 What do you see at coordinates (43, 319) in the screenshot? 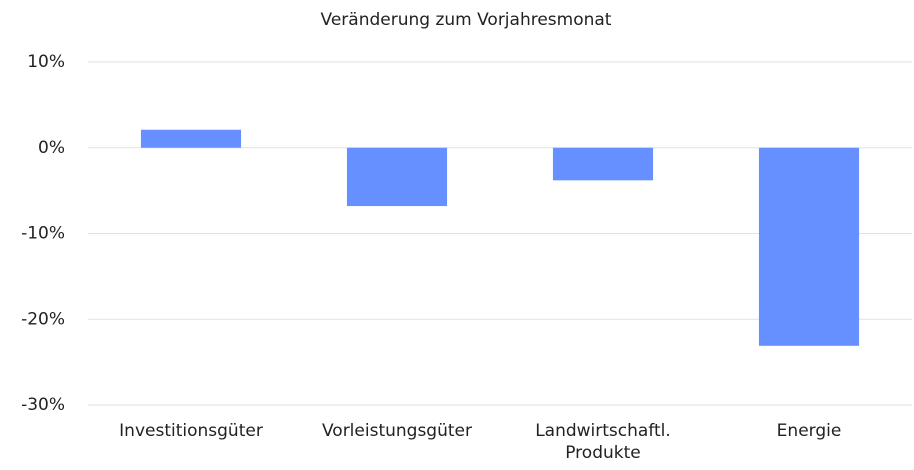
I see `y-tick-label: -20%` at bounding box center [43, 319].